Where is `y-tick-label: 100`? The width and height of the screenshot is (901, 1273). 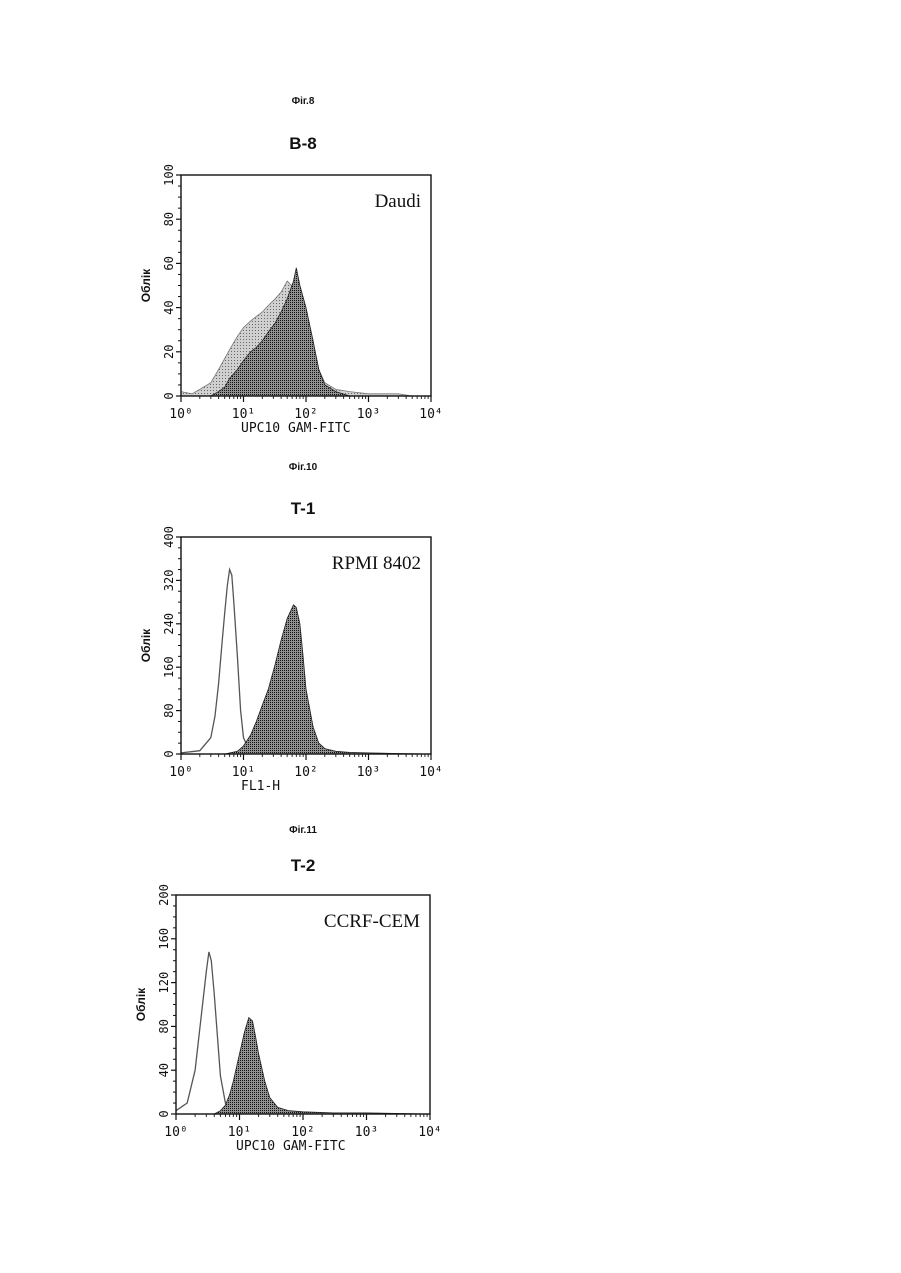
y-tick-label: 100 is located at coordinates (169, 175).